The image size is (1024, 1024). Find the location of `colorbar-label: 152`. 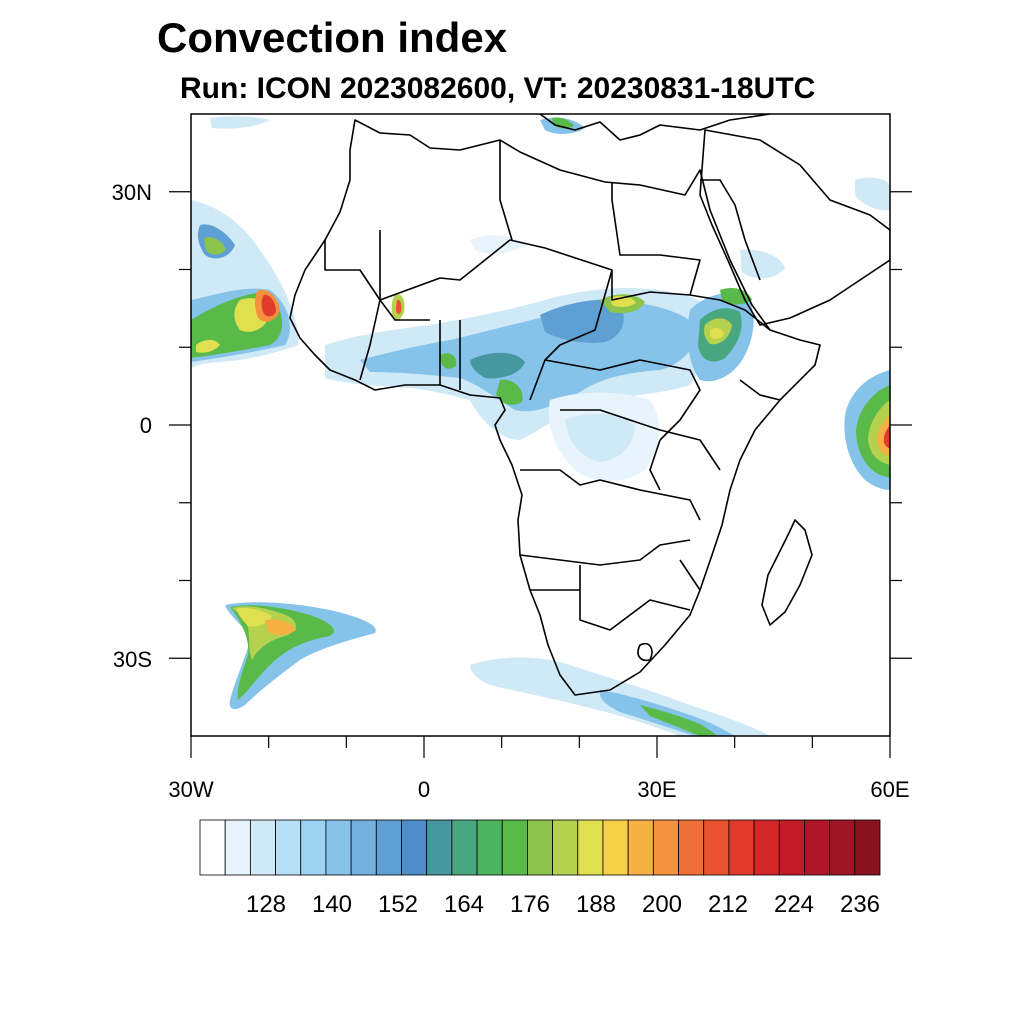

colorbar-label: 152 is located at coordinates (398, 904).